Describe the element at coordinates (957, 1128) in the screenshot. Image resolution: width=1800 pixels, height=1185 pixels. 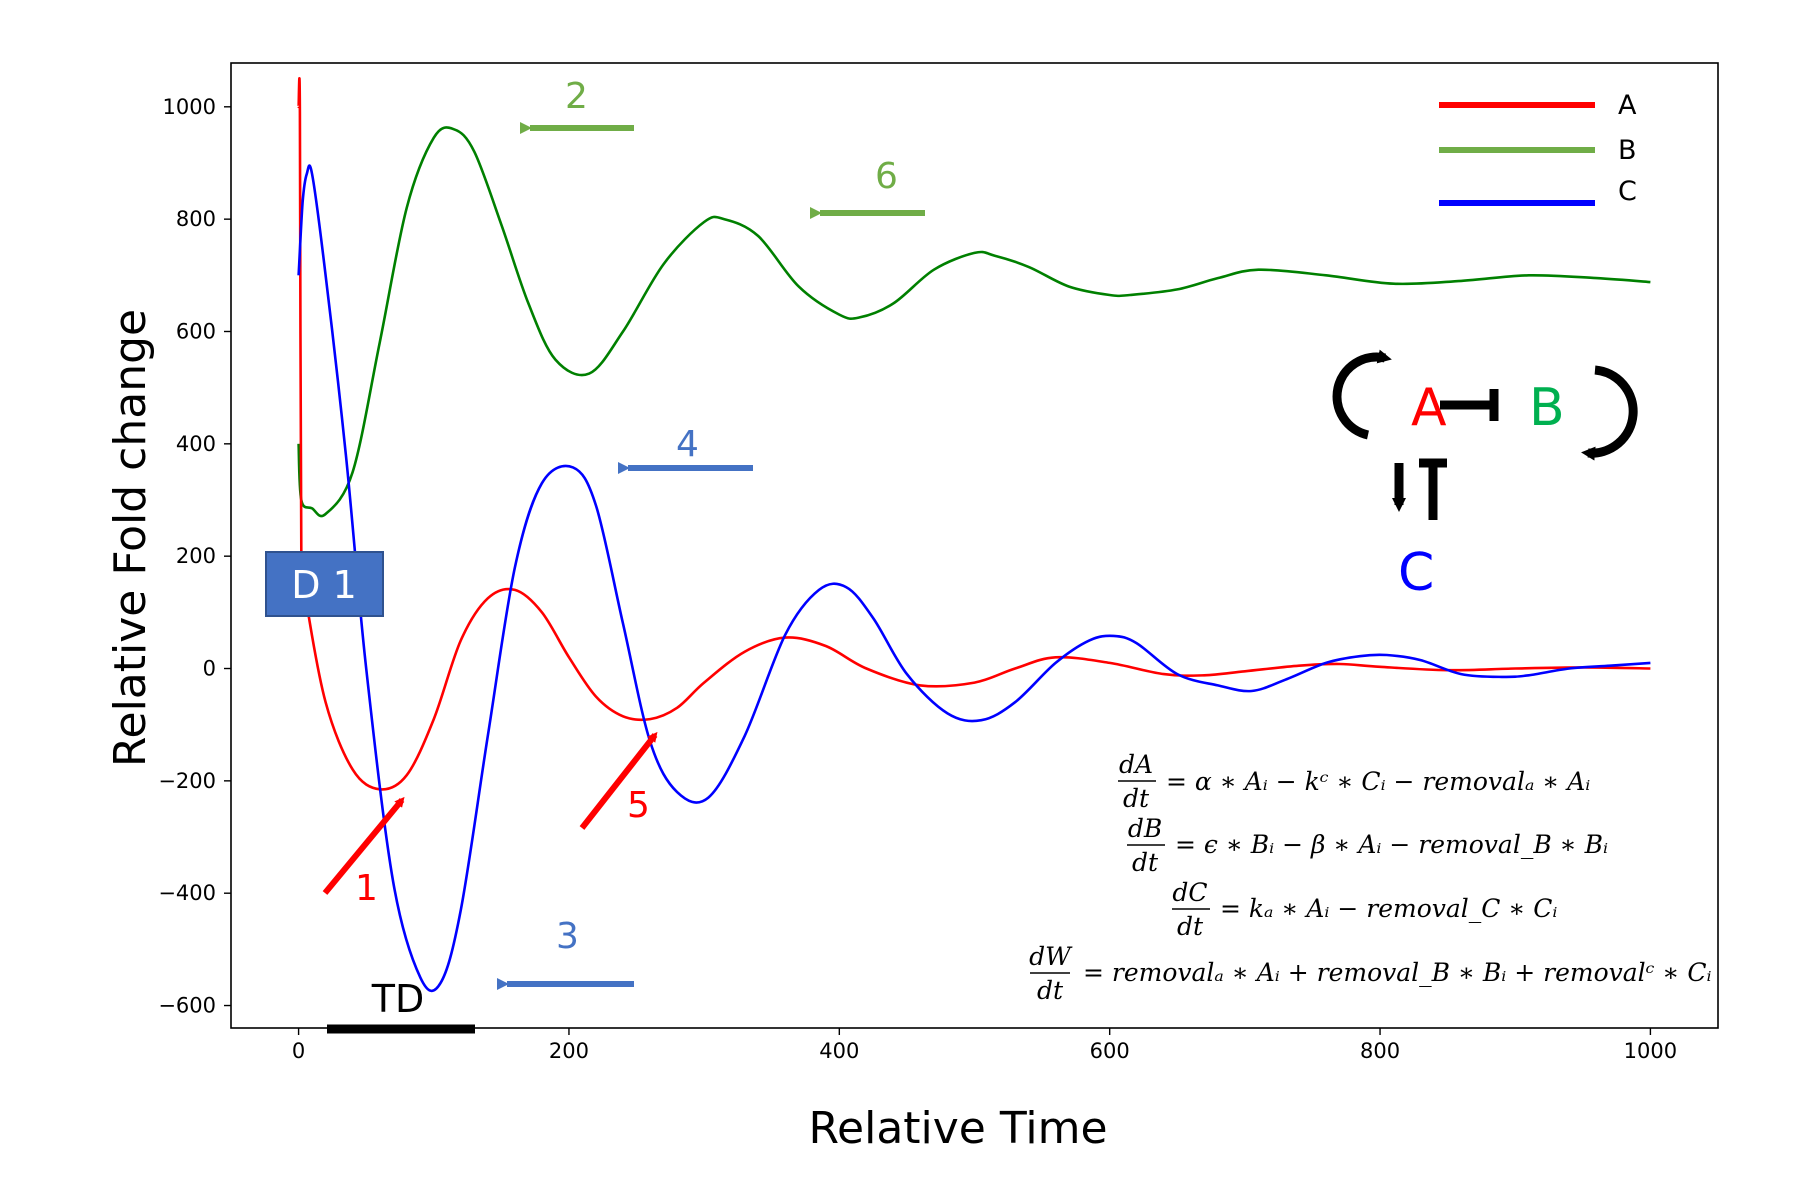
I see `x-axis-title: Relative Time` at that location.